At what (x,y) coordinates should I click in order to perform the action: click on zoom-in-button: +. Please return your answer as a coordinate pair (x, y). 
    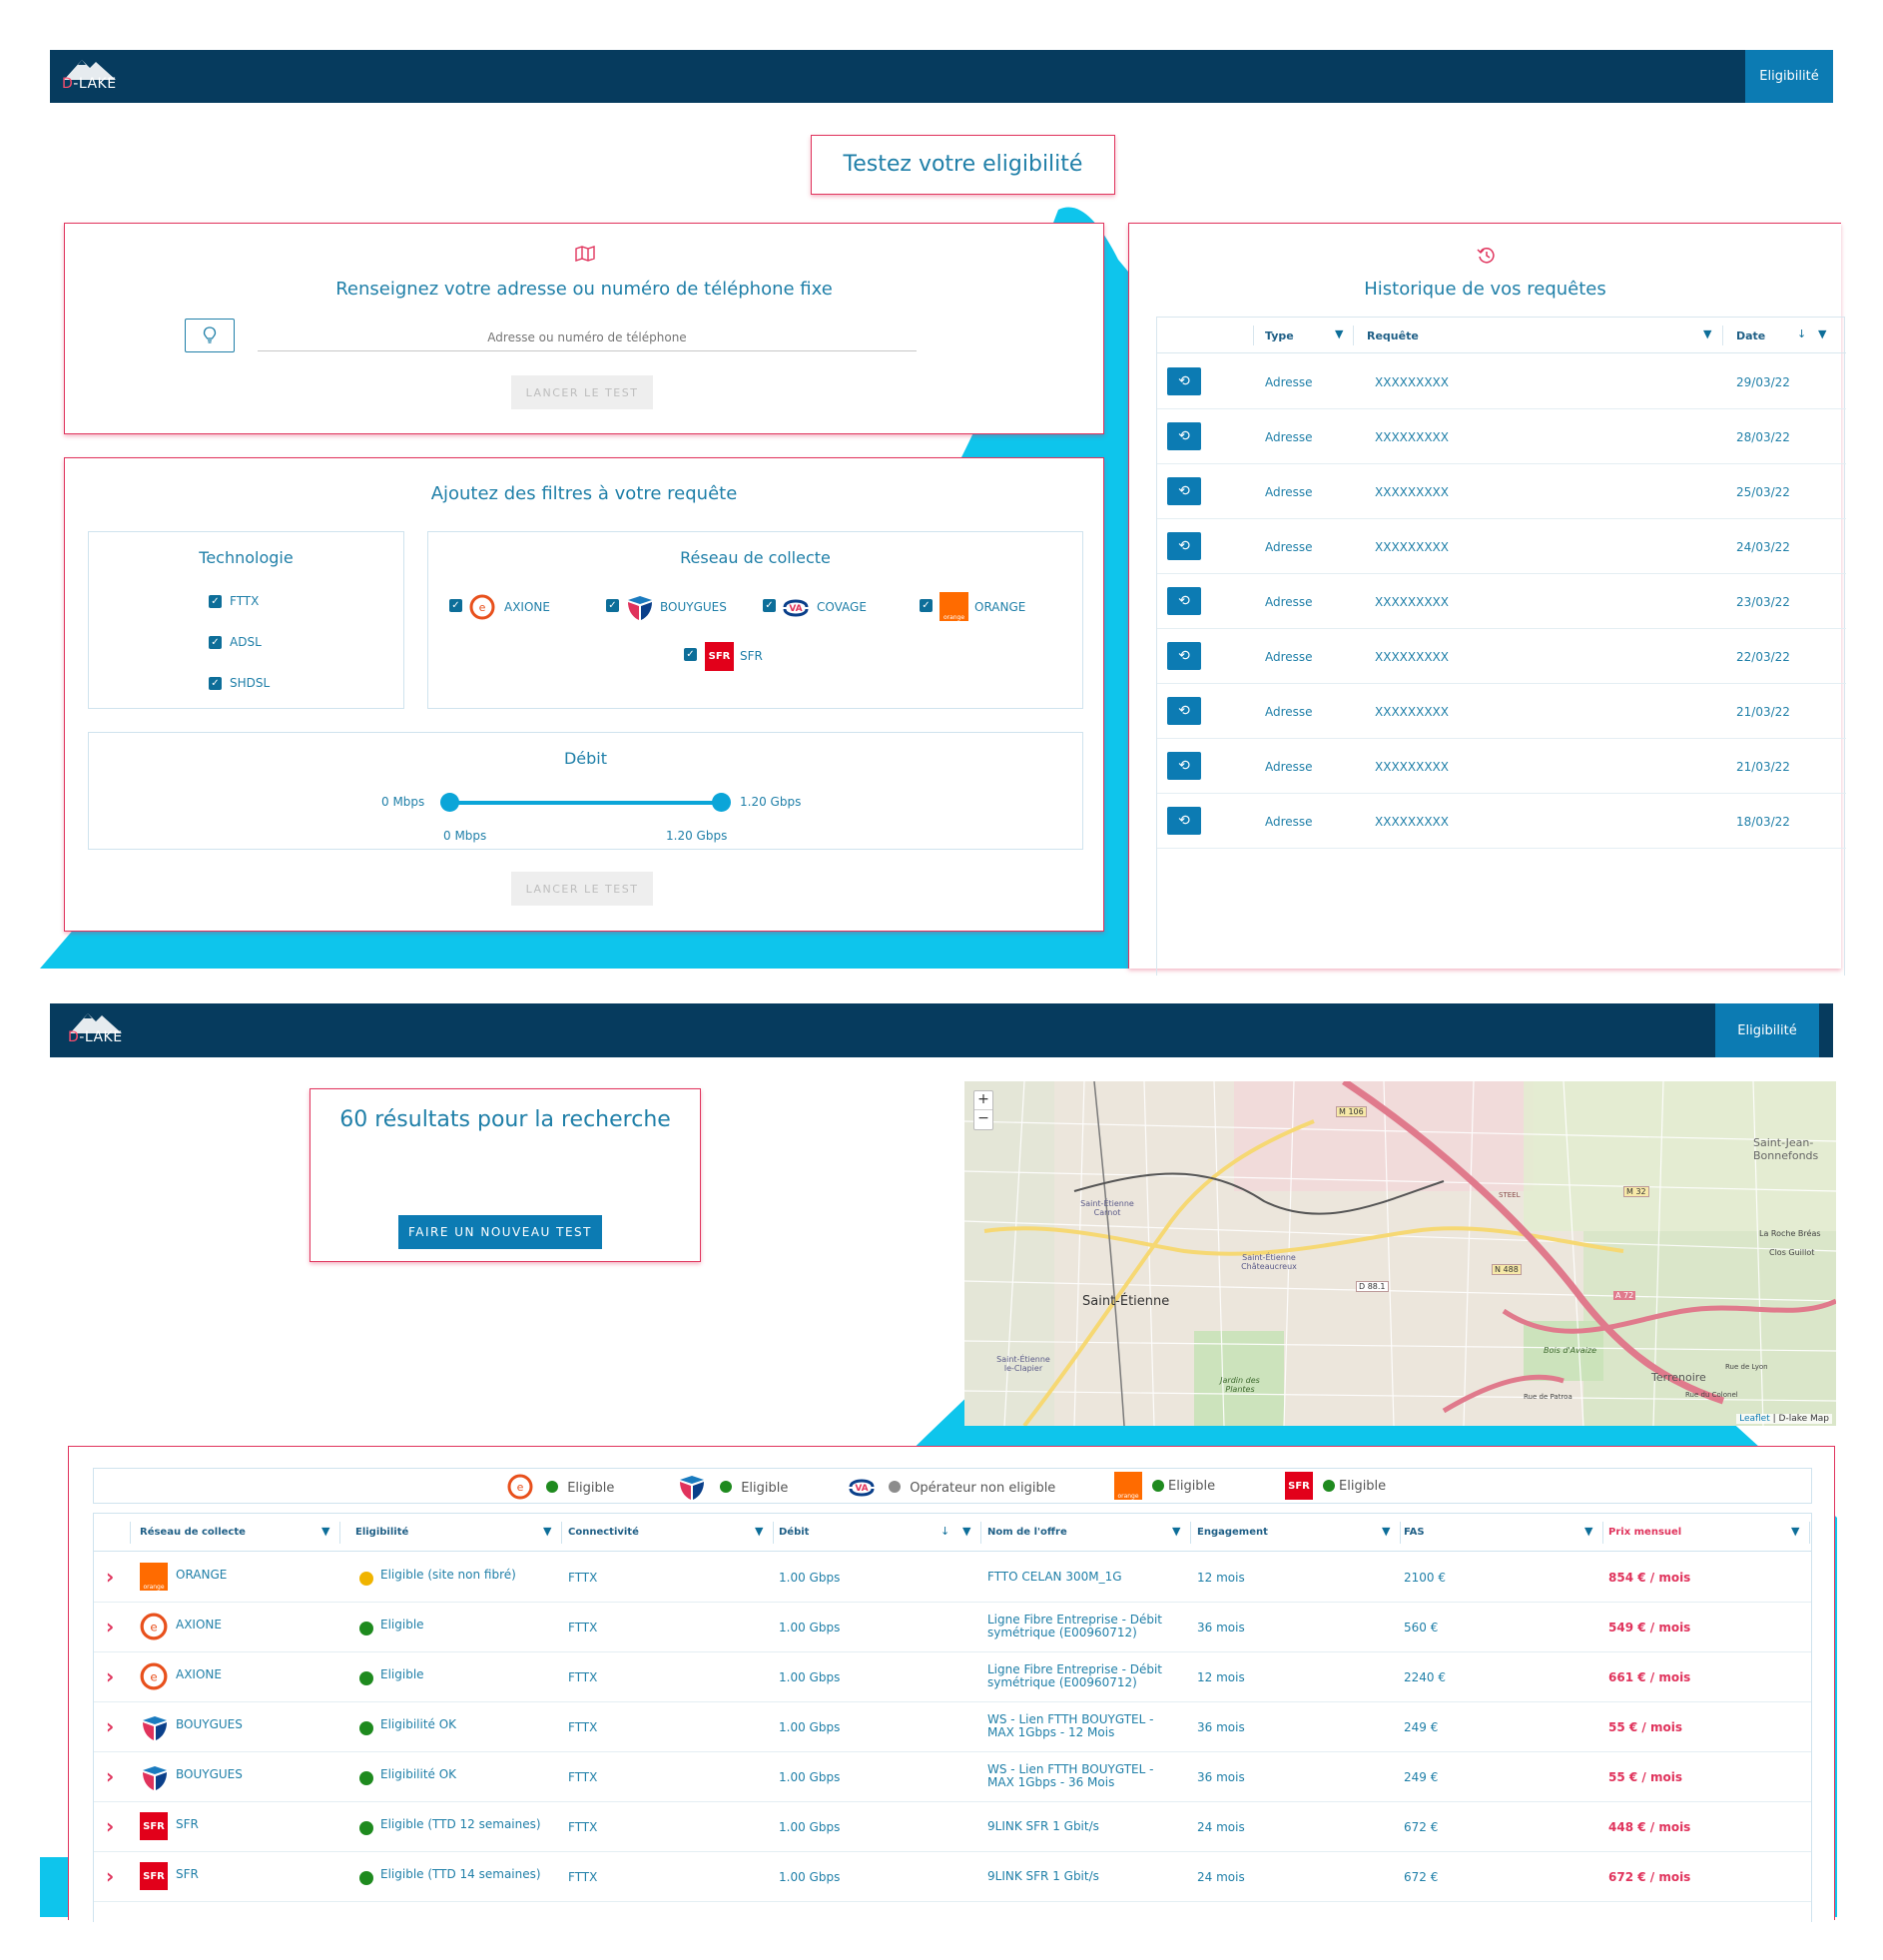
    Looking at the image, I should click on (983, 1100).